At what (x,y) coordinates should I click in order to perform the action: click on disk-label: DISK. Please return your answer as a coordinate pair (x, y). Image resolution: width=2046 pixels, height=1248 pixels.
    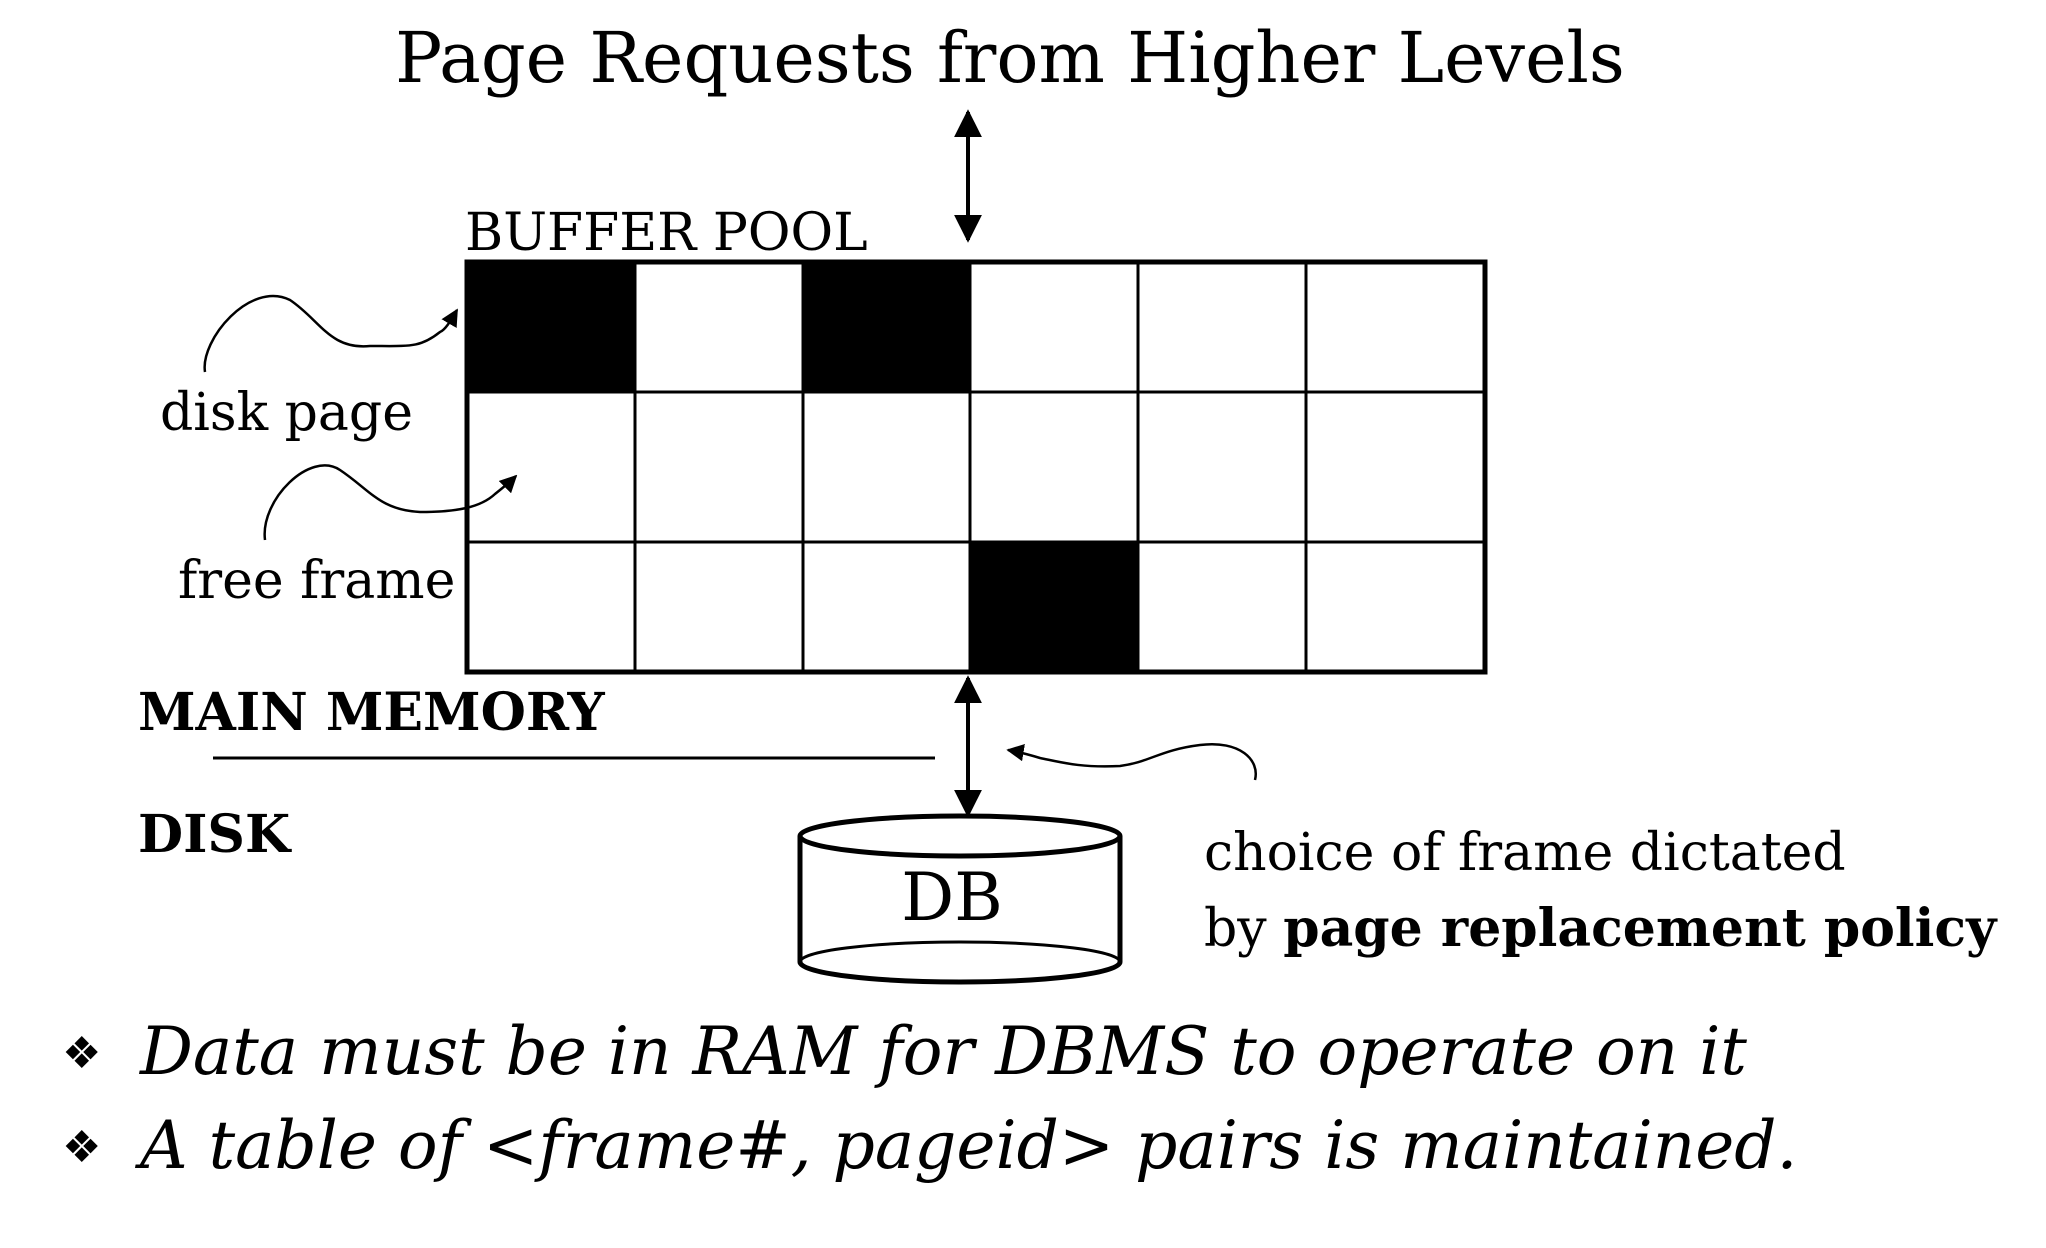
    Looking at the image, I should click on (215, 834).